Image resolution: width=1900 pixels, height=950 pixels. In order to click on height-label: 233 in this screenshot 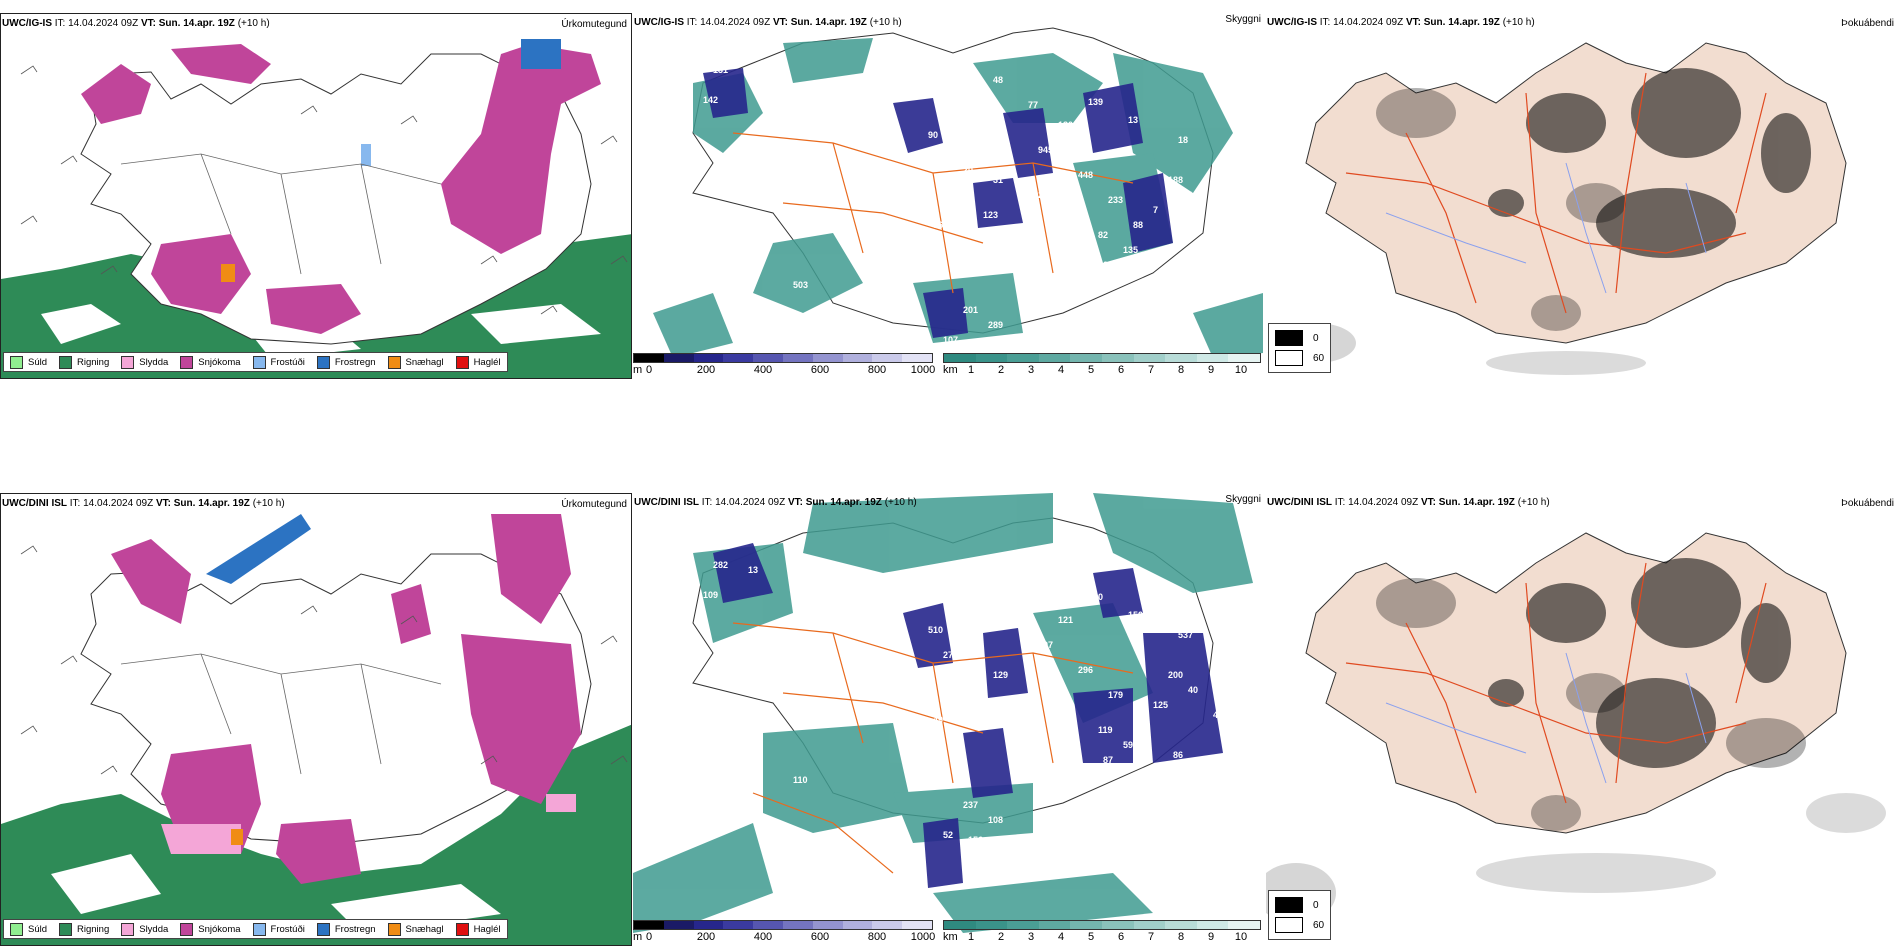, I will do `click(1115, 200)`.